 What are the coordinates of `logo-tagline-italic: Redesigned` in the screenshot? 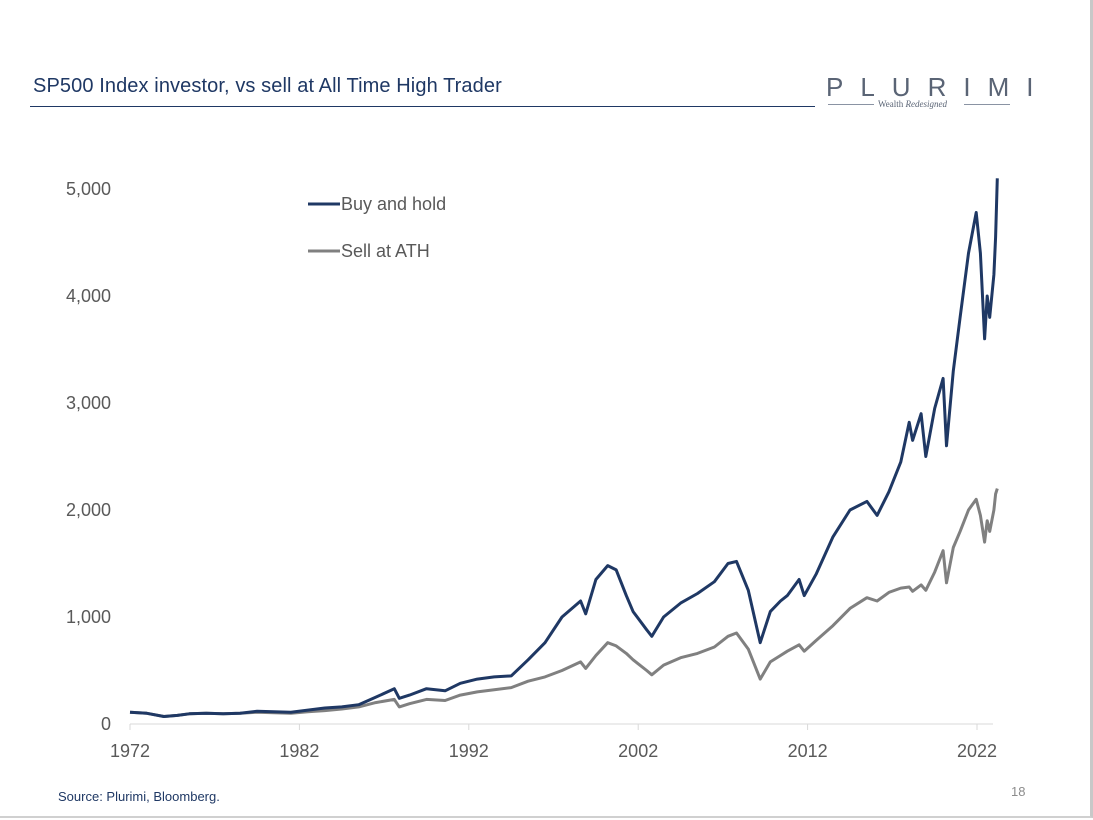 It's located at (926, 104).